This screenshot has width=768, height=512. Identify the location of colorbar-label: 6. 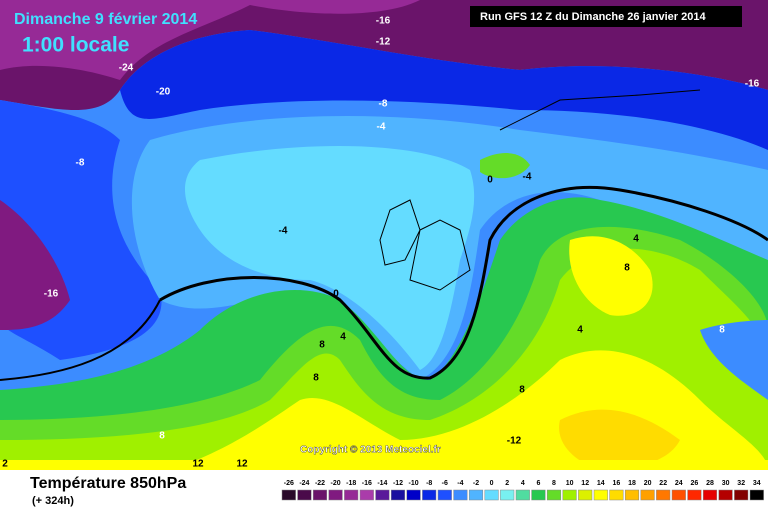
(538, 483).